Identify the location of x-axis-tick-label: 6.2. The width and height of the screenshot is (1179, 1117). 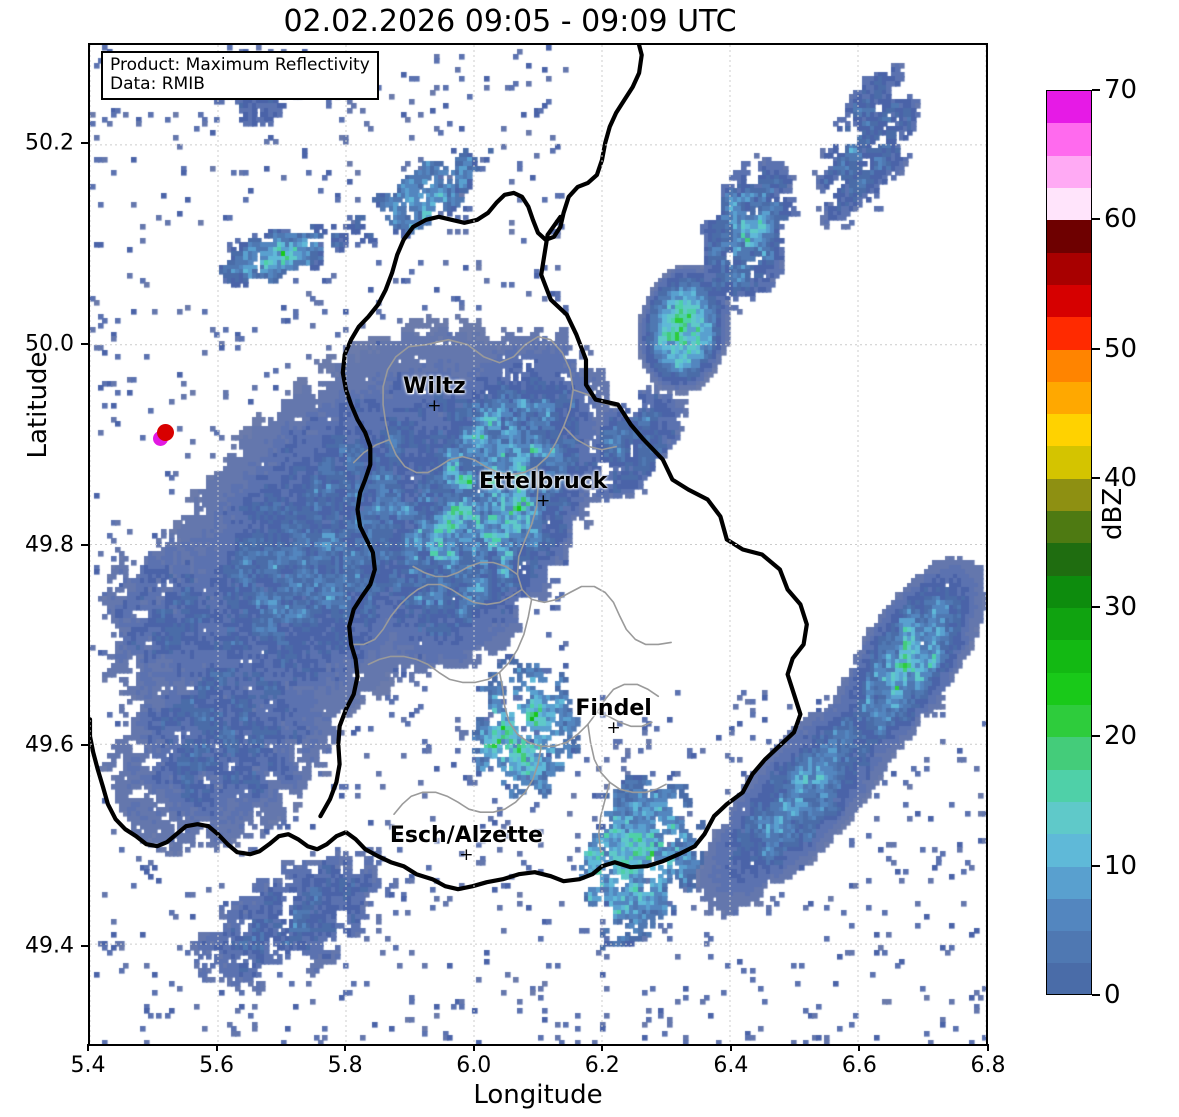
(602, 1065).